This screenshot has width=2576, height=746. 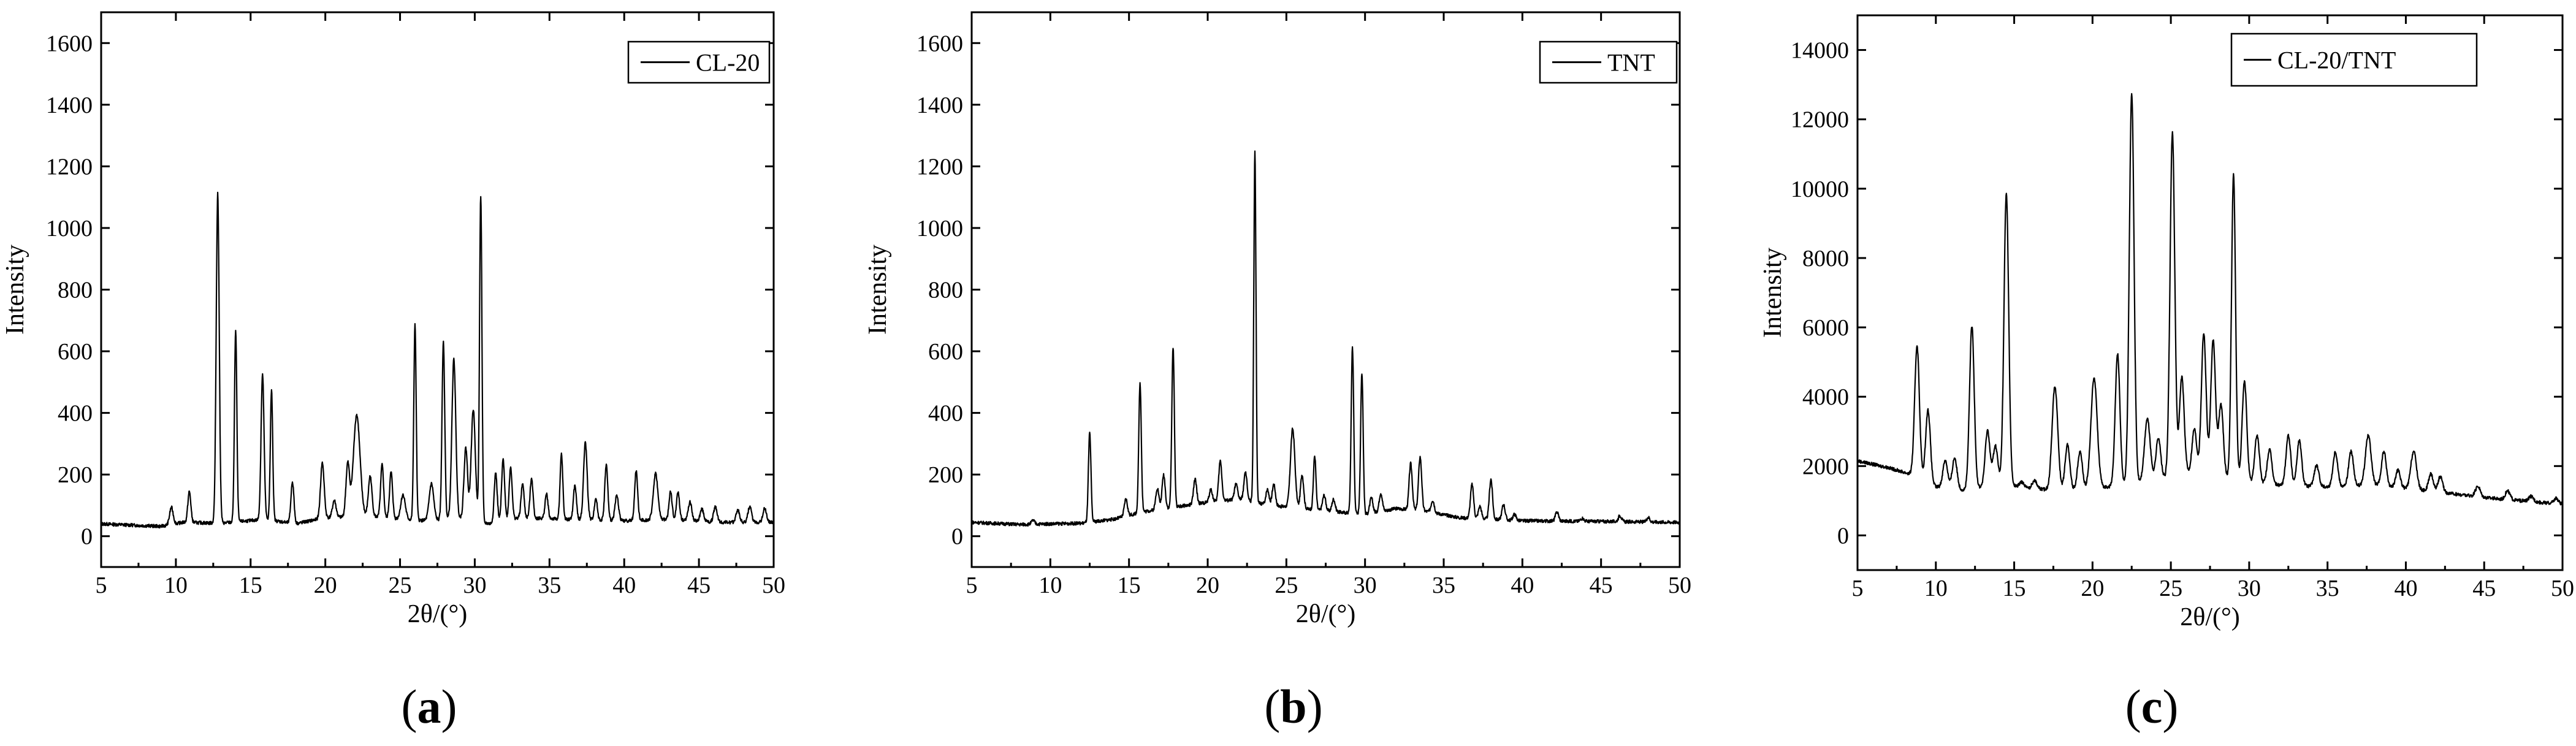 What do you see at coordinates (1820, 189) in the screenshot?
I see `y-tick-label: 10000` at bounding box center [1820, 189].